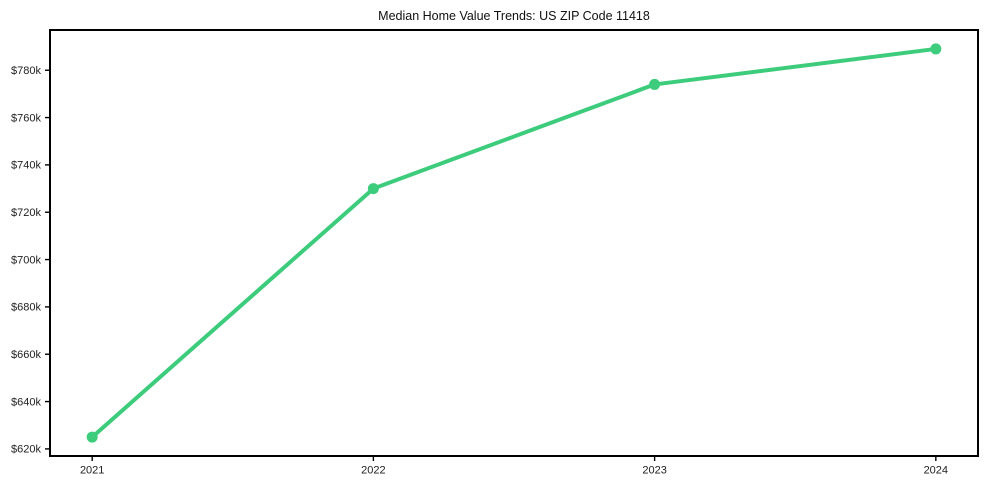  I want to click on y-axis-tick-label: $700k, so click(26, 260).